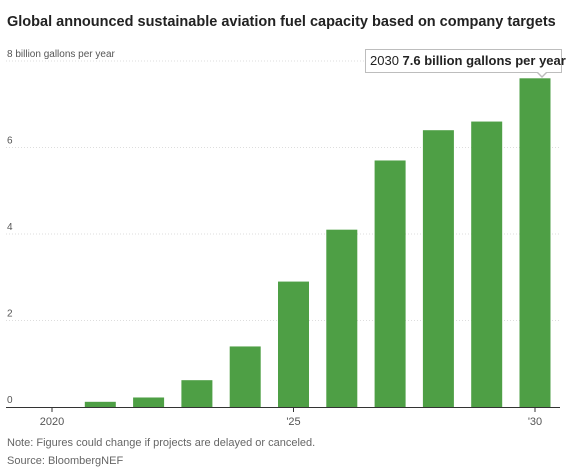 This screenshot has height=468, width=585. Describe the element at coordinates (535, 422) in the screenshot. I see `x-tick-label: '30` at that location.